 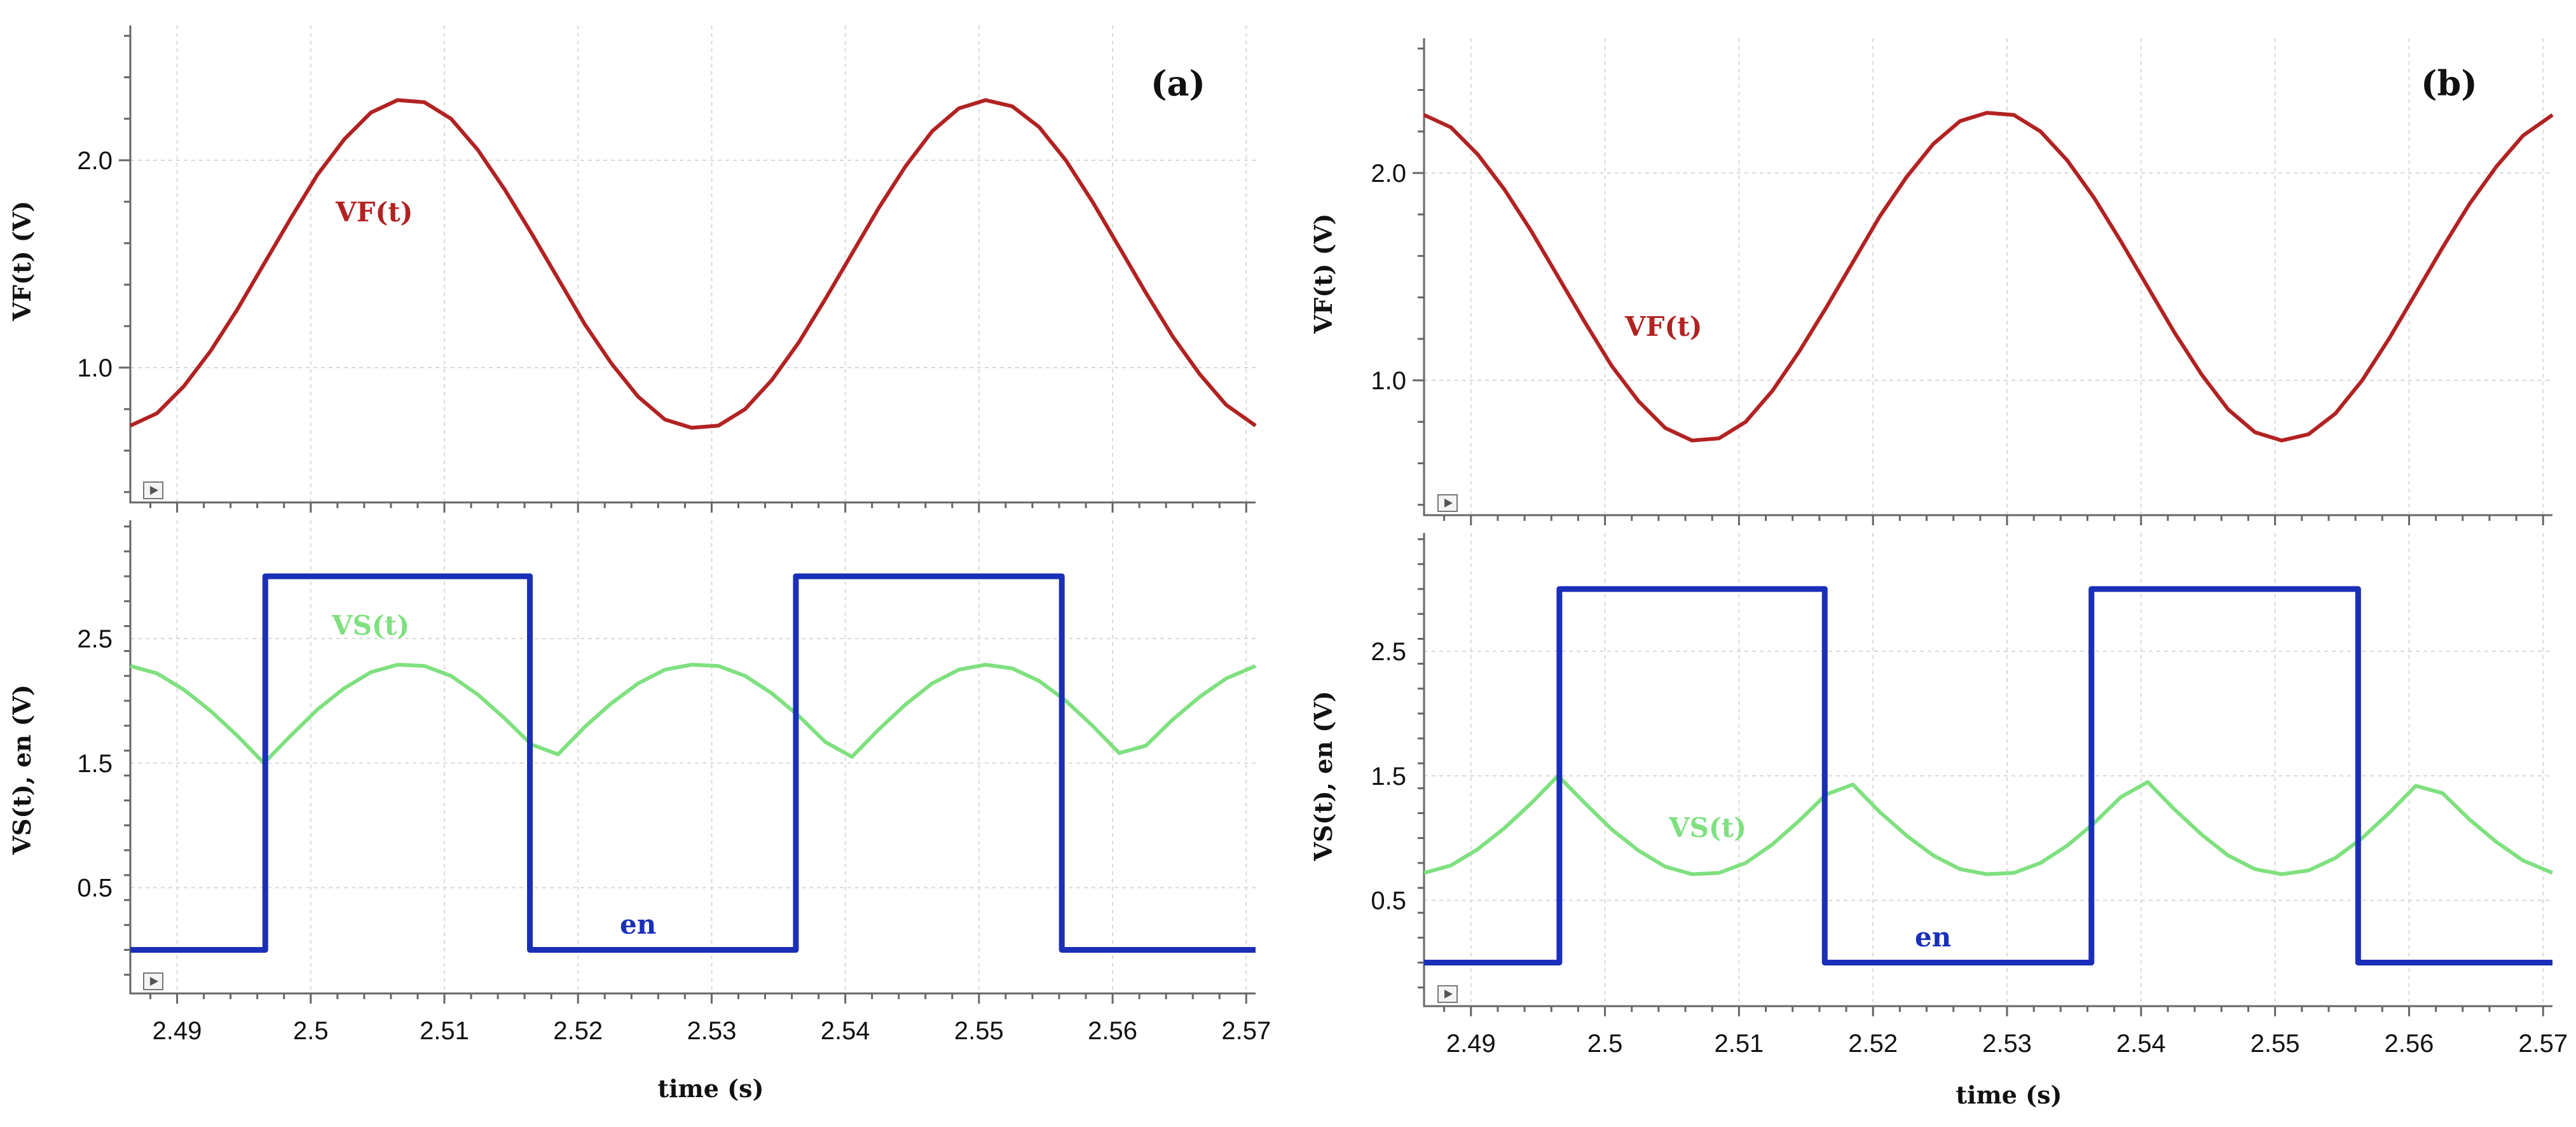 I want to click on panel-a-top-series, so click(x=693, y=264).